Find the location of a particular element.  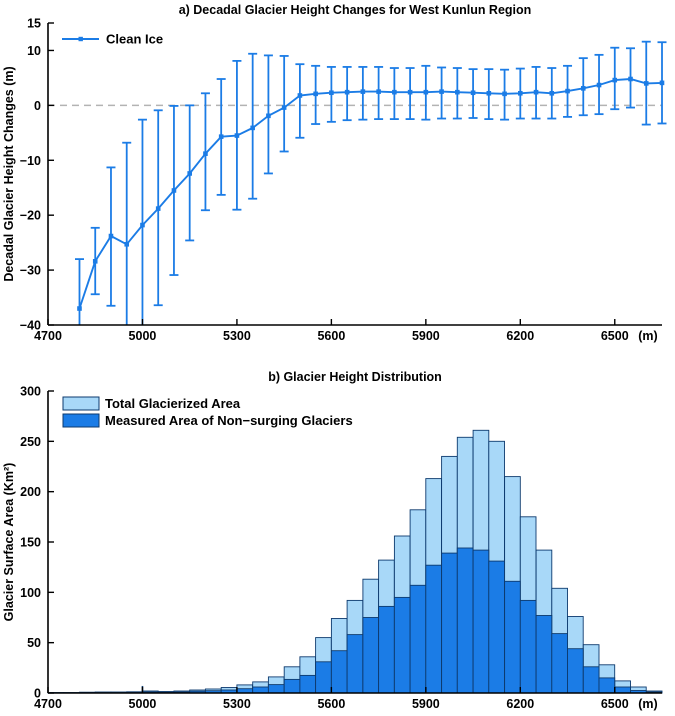

y-tick-label: 0 is located at coordinates (37, 106).